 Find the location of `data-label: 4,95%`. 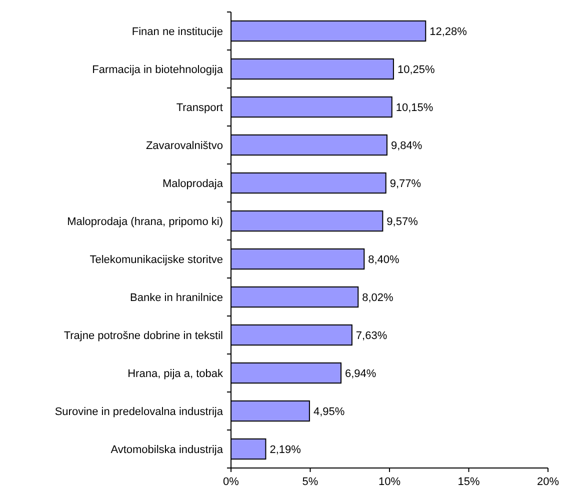

data-label: 4,95% is located at coordinates (329, 412).